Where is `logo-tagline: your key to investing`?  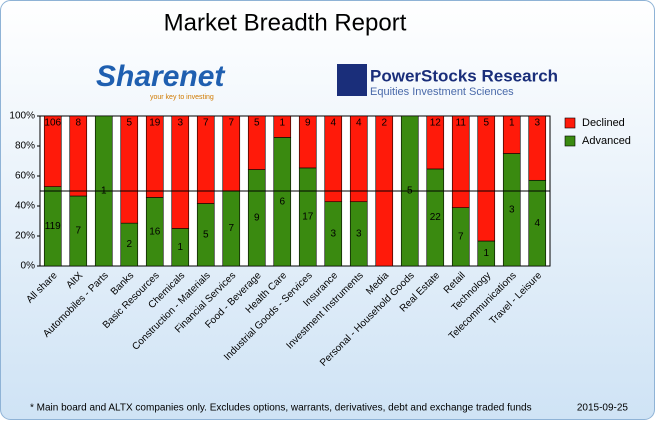
logo-tagline: your key to investing is located at coordinates (182, 97).